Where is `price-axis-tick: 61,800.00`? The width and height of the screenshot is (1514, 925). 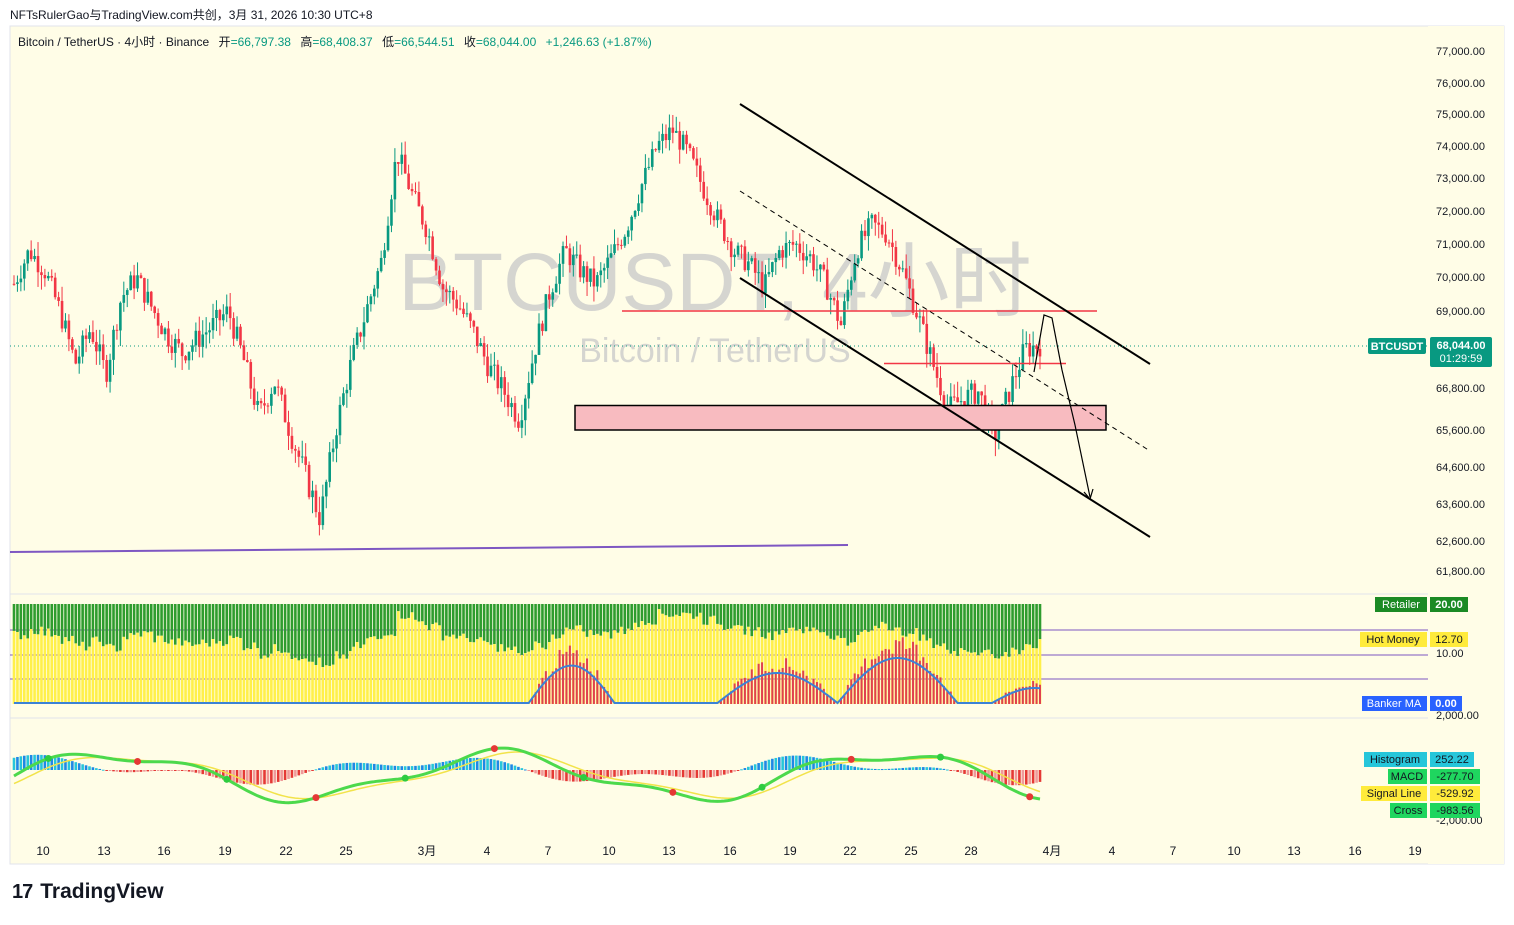
price-axis-tick: 61,800.00 is located at coordinates (1460, 572).